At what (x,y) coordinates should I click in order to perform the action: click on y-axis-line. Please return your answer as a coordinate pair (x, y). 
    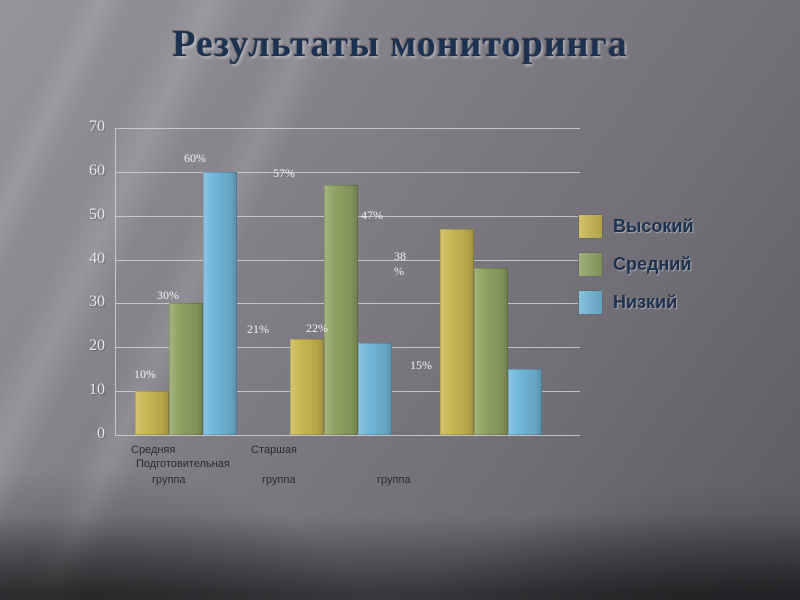
    Looking at the image, I should click on (115, 281).